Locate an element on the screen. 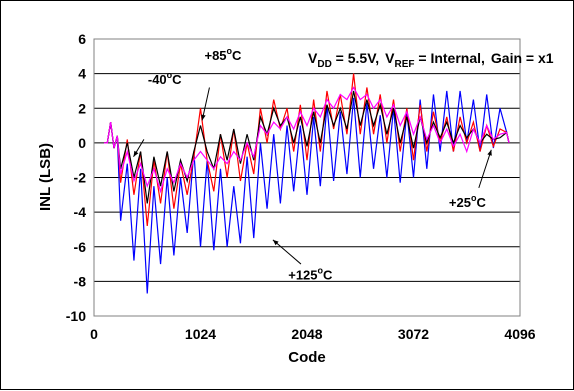  vref-subscript: REF is located at coordinates (405, 64).